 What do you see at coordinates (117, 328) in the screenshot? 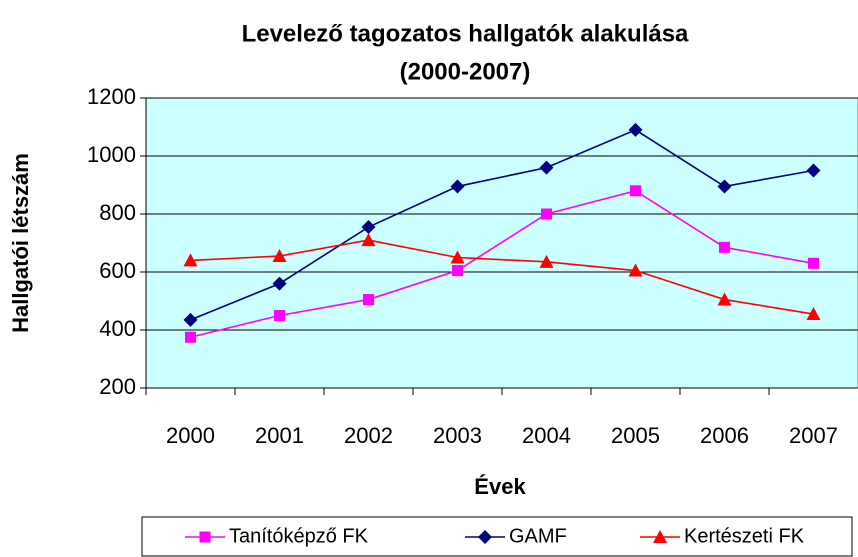
I see `y-tick-label: 400` at bounding box center [117, 328].